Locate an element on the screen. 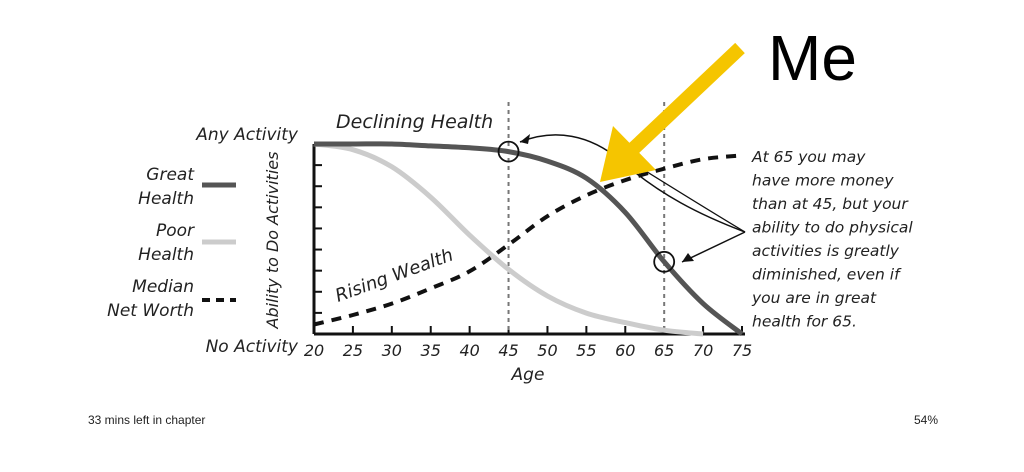  note-line: At 65 you may is located at coordinates (808, 157).